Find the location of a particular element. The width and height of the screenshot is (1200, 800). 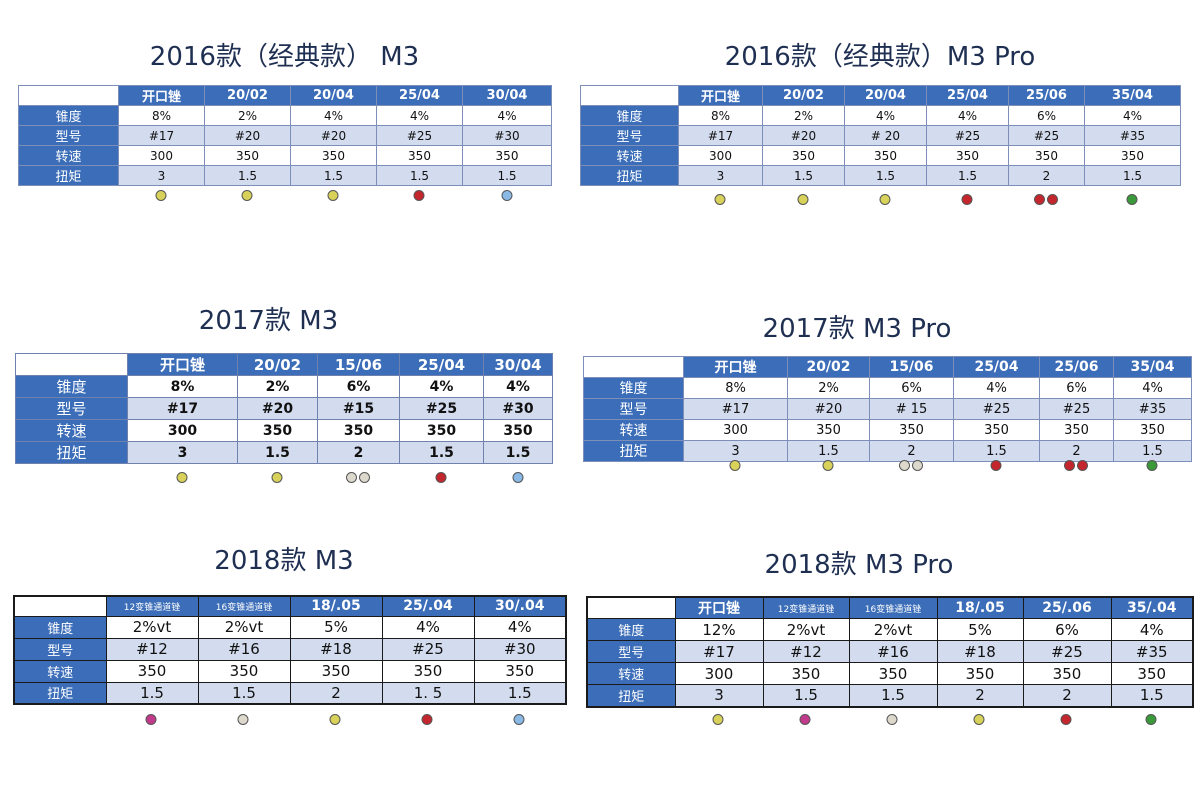

table-row: 锥度 8% 2% 4% 4% 6% 4% is located at coordinates (880, 115).